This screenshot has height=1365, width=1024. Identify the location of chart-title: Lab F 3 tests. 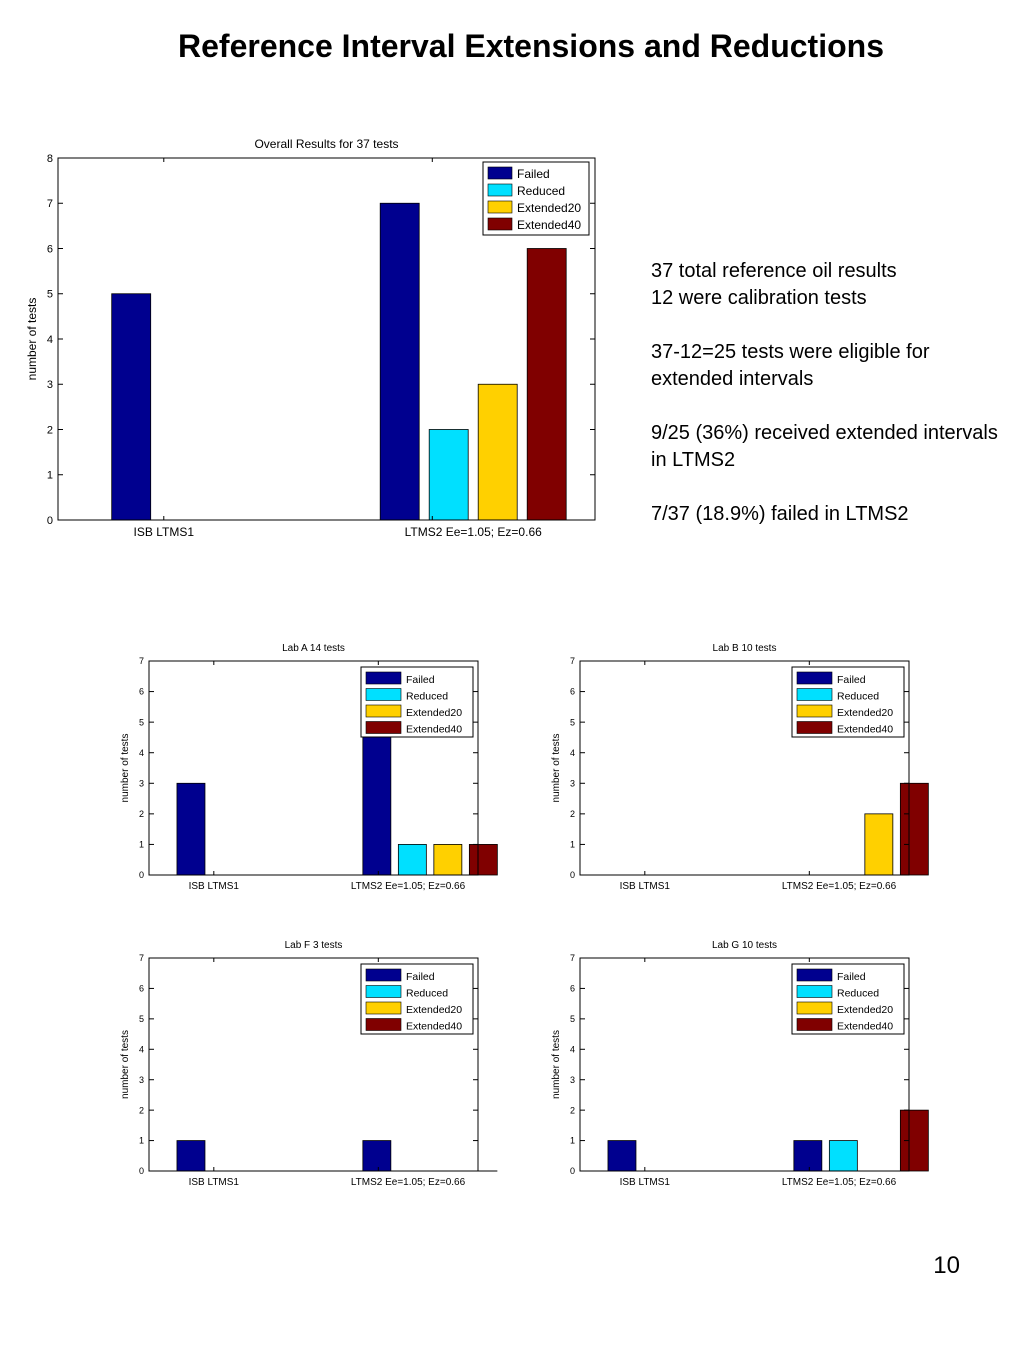
(314, 945).